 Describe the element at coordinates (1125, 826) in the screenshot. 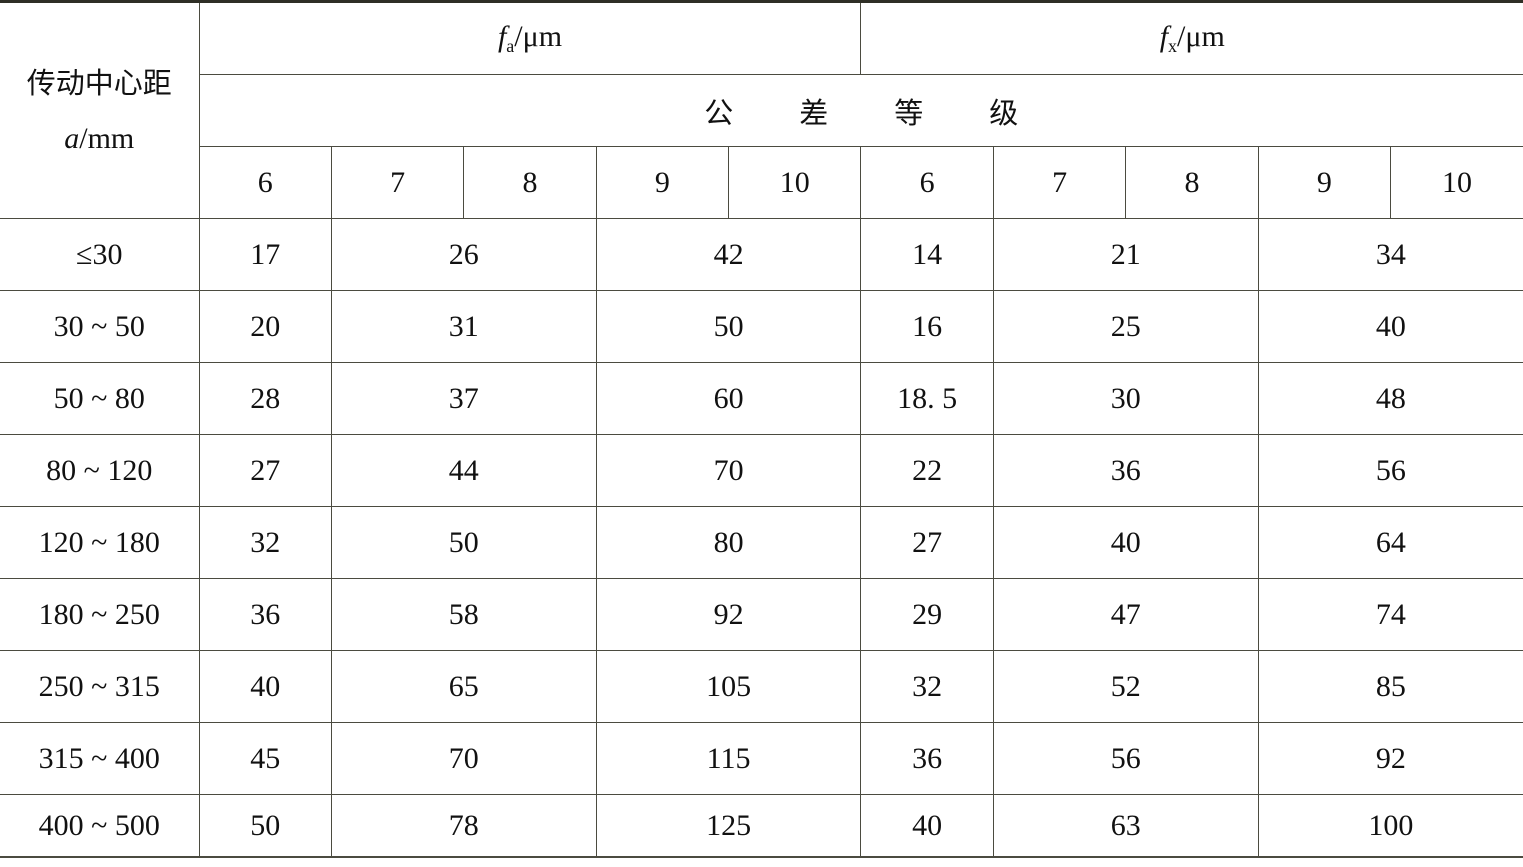

I see `fx-value-cell: 63` at that location.